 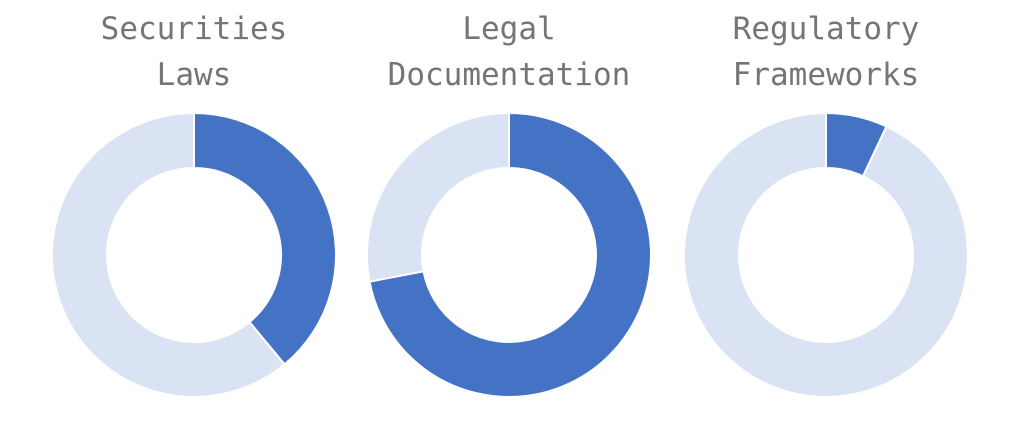 I want to click on donut-title-line-1: Legal, so click(x=509, y=29).